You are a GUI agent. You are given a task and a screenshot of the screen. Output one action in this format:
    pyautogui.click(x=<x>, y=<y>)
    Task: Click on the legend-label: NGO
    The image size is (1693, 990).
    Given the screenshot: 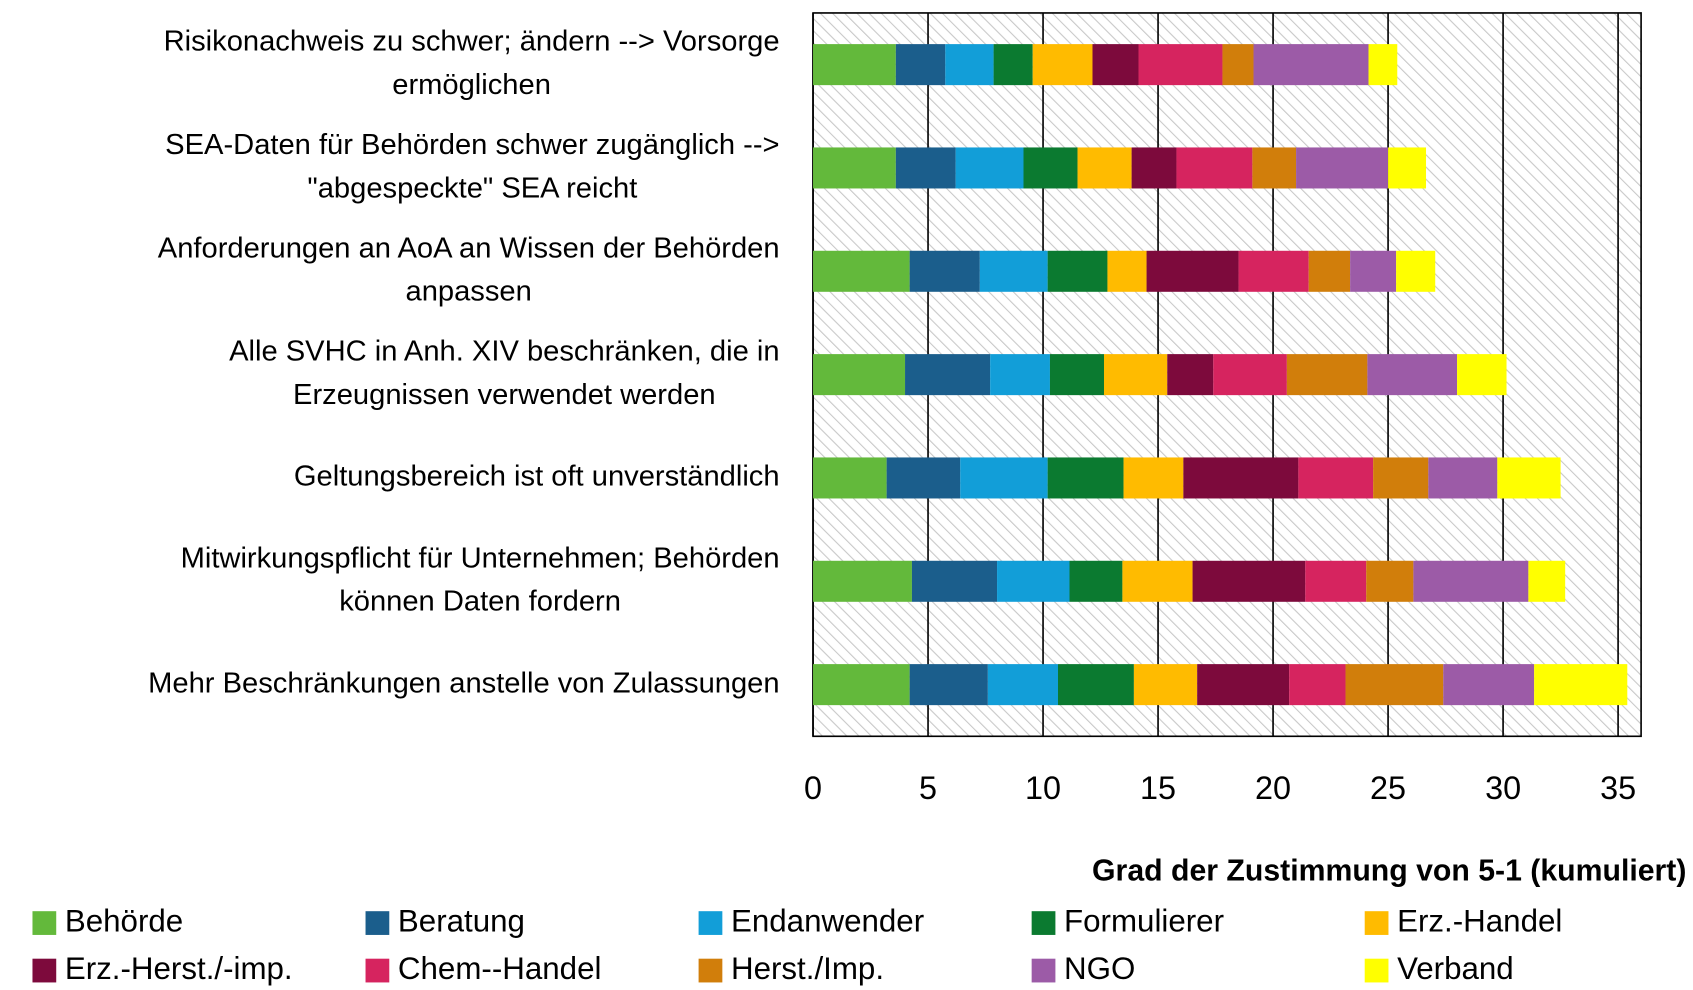 What is the action you would take?
    pyautogui.click(x=1099, y=968)
    